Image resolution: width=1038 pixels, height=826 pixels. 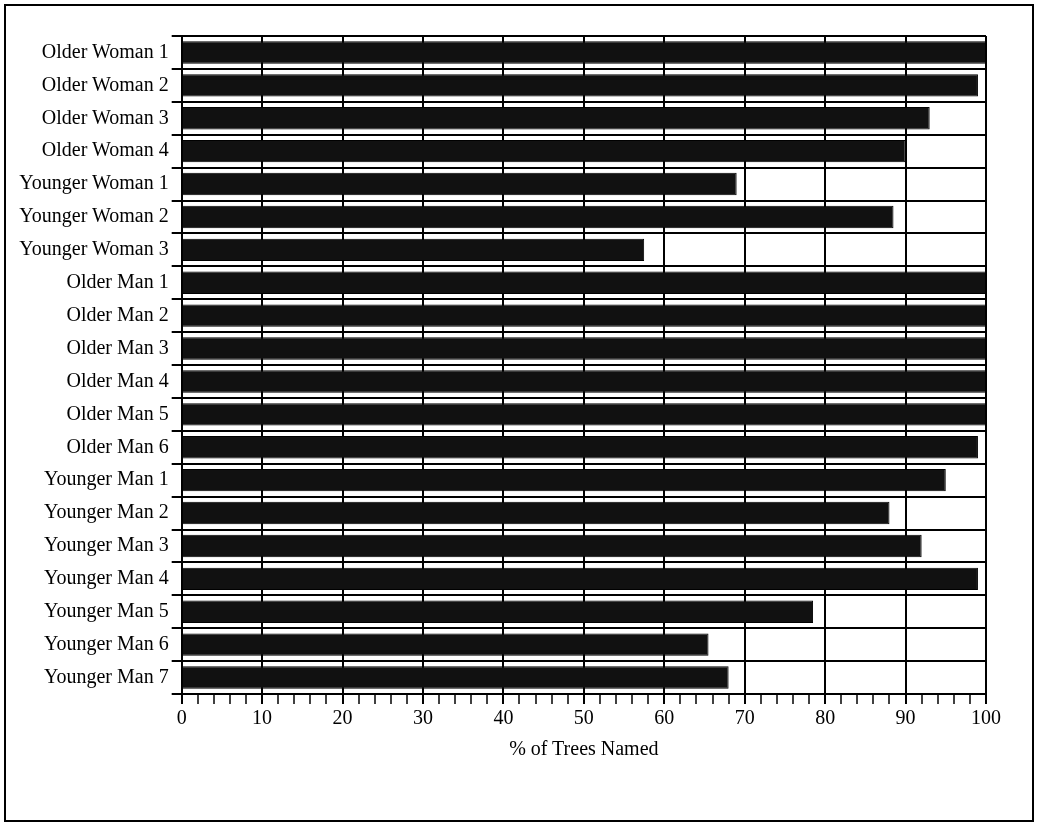 What do you see at coordinates (117, 281) in the screenshot?
I see `y-tick-label: Older Man 1` at bounding box center [117, 281].